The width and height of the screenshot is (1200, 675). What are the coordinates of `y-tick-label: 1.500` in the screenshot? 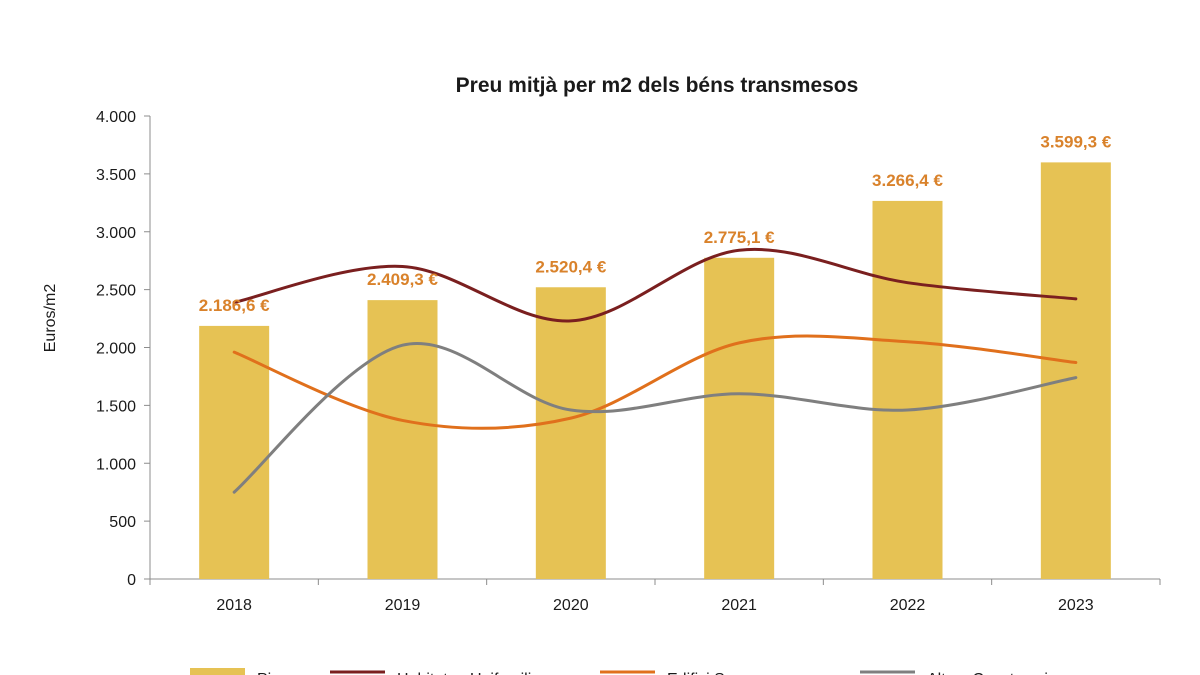 It's located at (116, 406).